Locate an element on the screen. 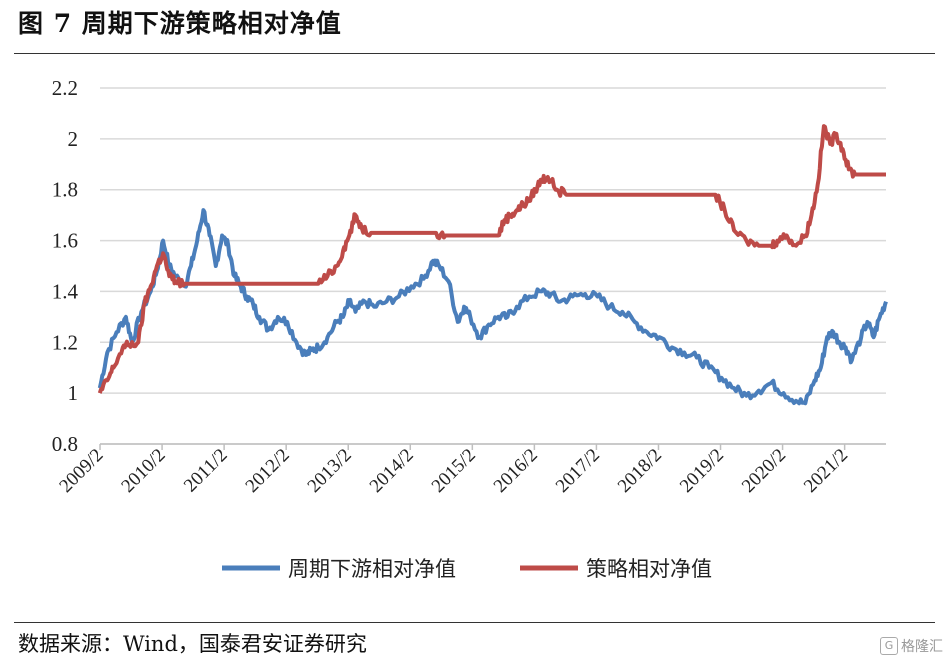  y-tick-label: 2 is located at coordinates (73, 139).